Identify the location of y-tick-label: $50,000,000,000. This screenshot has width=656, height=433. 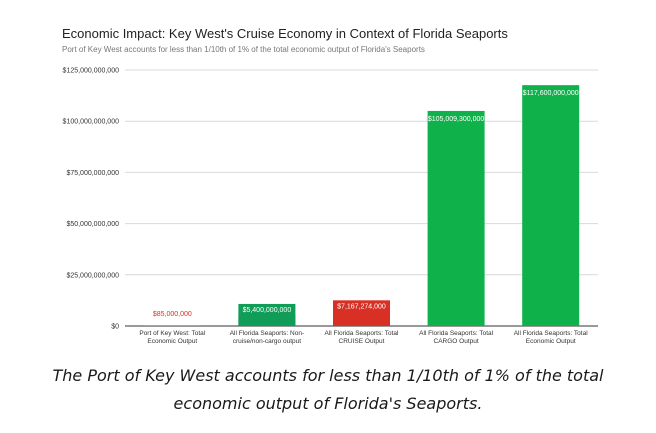
(92, 224).